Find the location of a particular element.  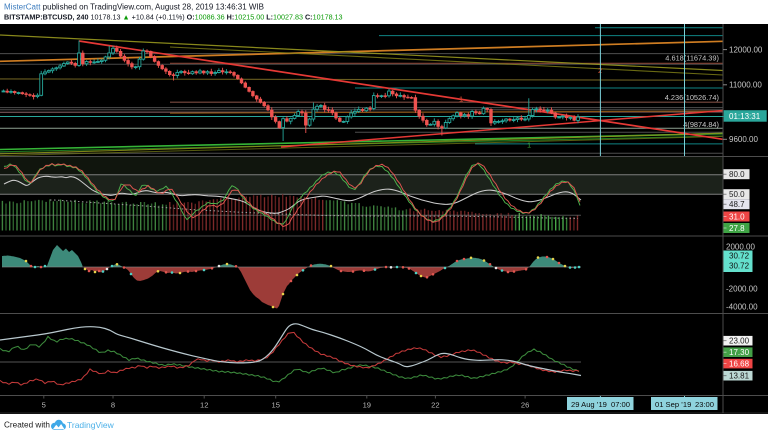

svg-text: 22 is located at coordinates (435, 405).